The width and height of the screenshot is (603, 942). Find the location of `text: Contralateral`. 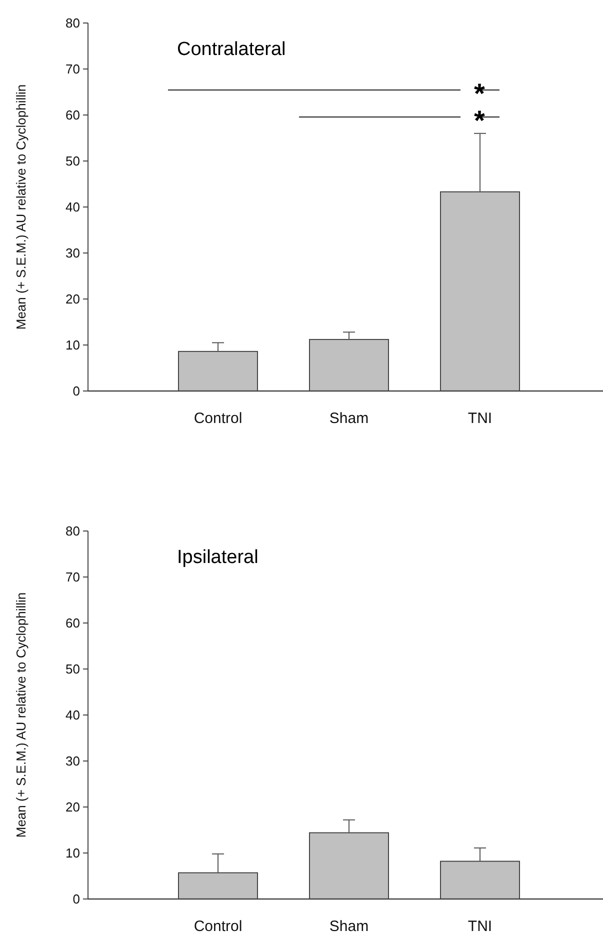

text: Contralateral is located at coordinates (231, 49).